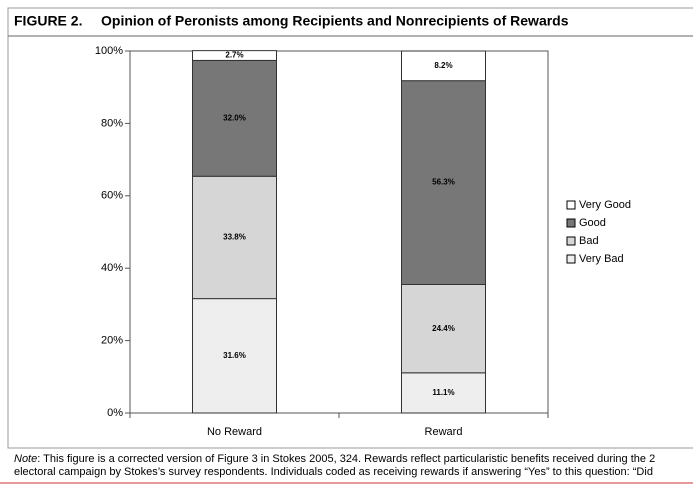 The height and width of the screenshot is (491, 693). I want to click on value-label: 33.8%, so click(234, 237).